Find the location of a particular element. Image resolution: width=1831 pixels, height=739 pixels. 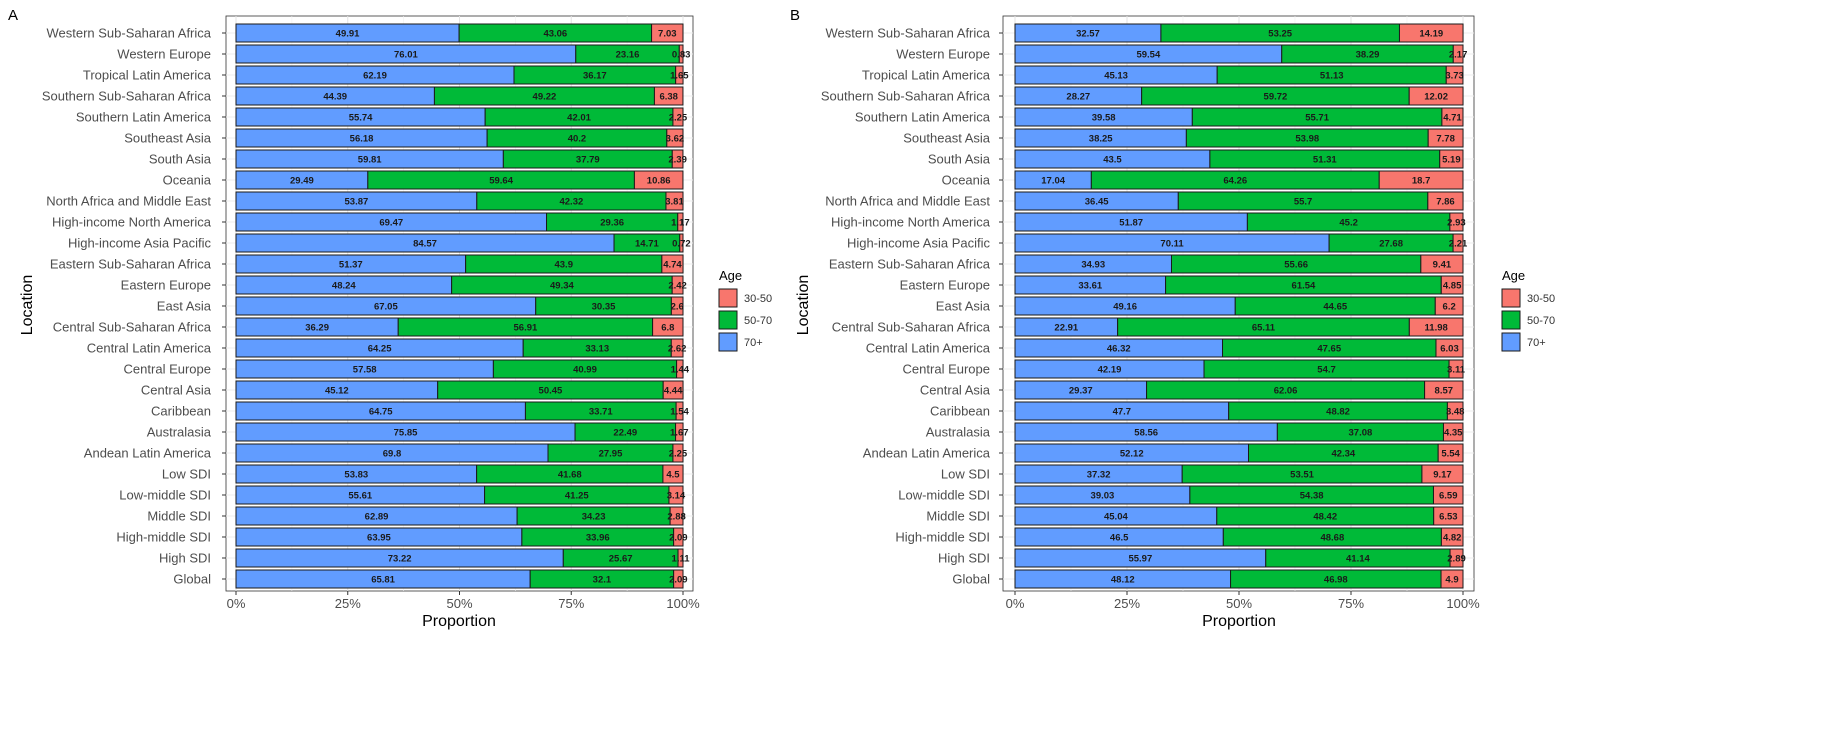

category-label: Global is located at coordinates (192, 579).